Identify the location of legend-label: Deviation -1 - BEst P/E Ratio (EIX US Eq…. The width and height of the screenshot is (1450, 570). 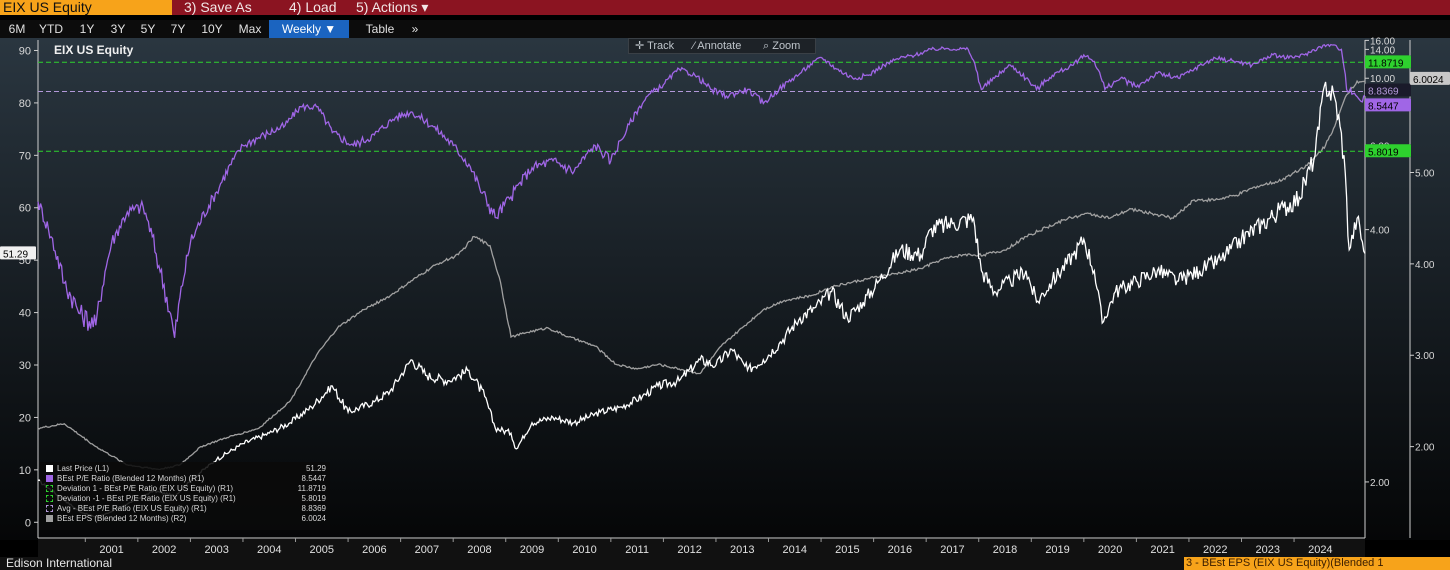
(146, 498).